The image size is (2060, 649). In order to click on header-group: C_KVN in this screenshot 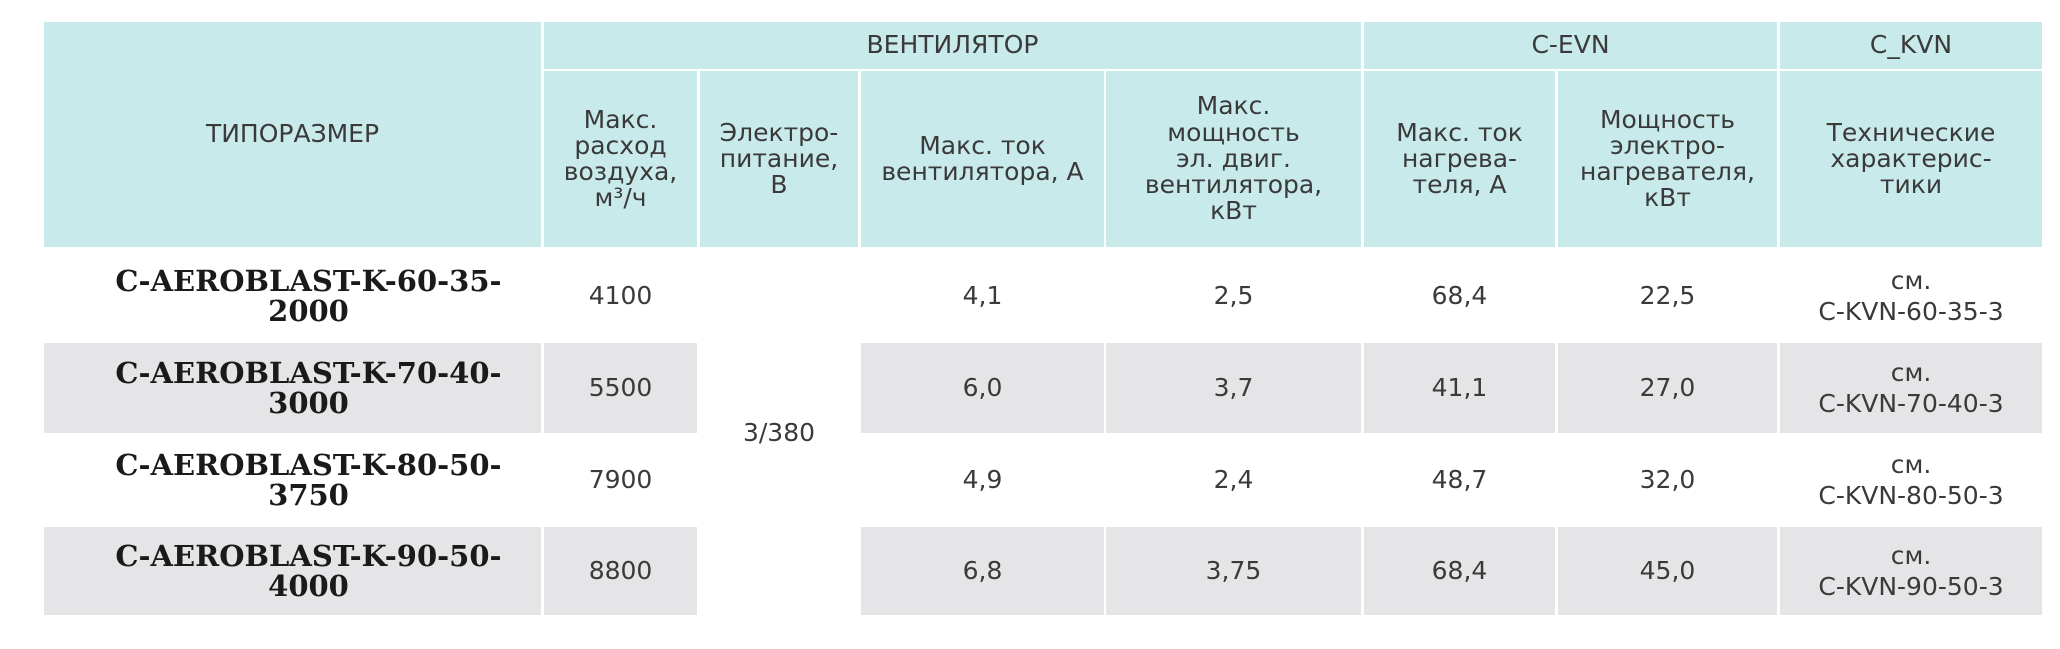, I will do `click(1911, 45)`.